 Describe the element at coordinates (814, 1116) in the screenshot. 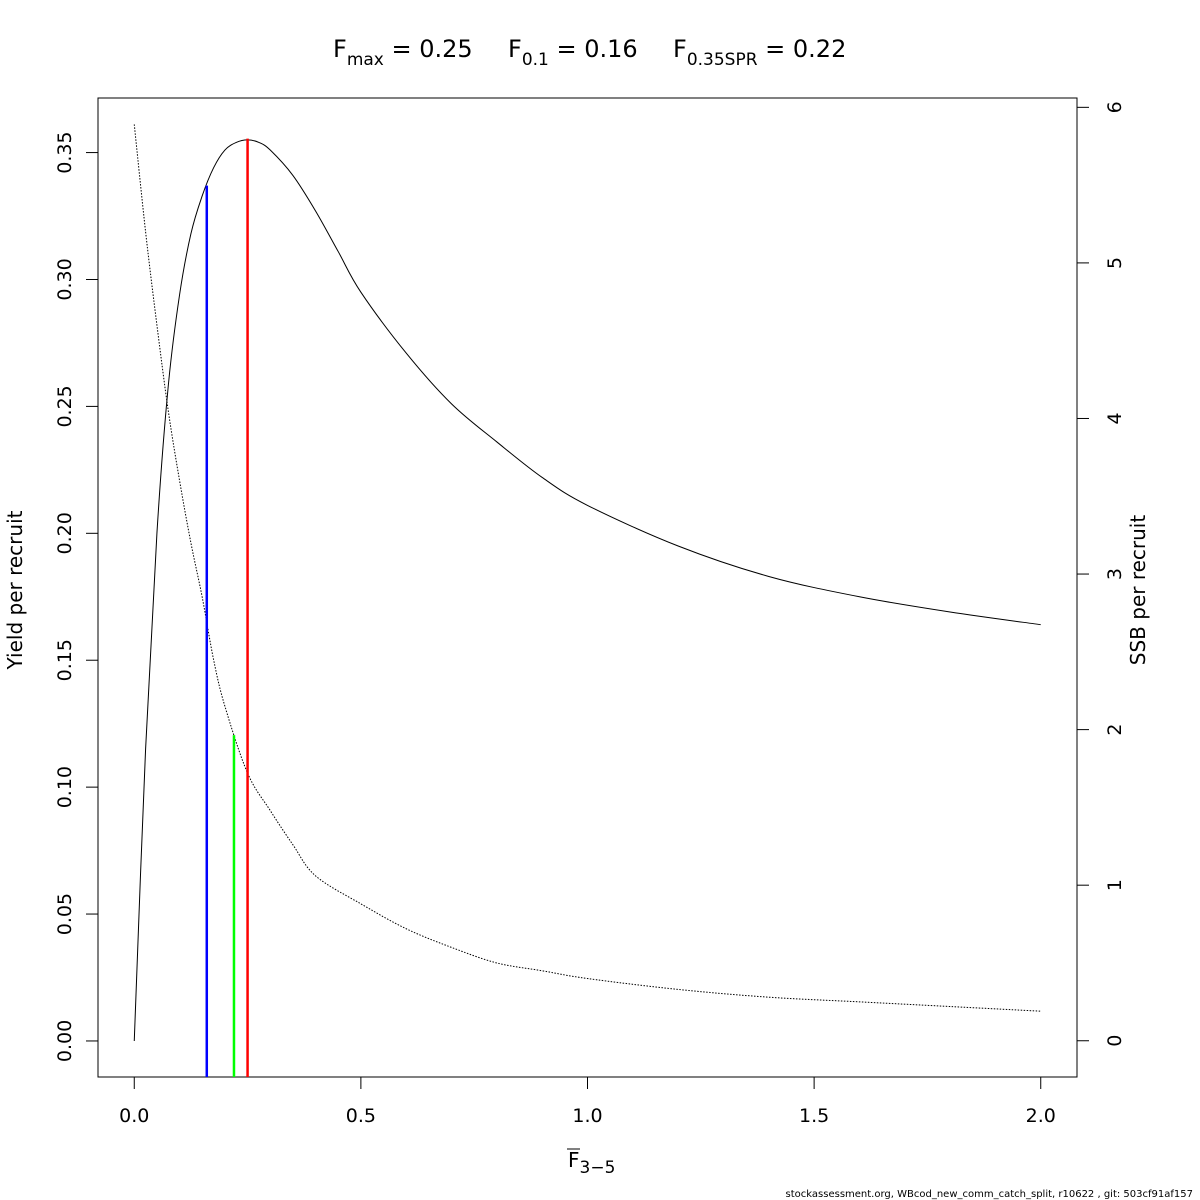

I see `x-tick-label: 1.5` at that location.